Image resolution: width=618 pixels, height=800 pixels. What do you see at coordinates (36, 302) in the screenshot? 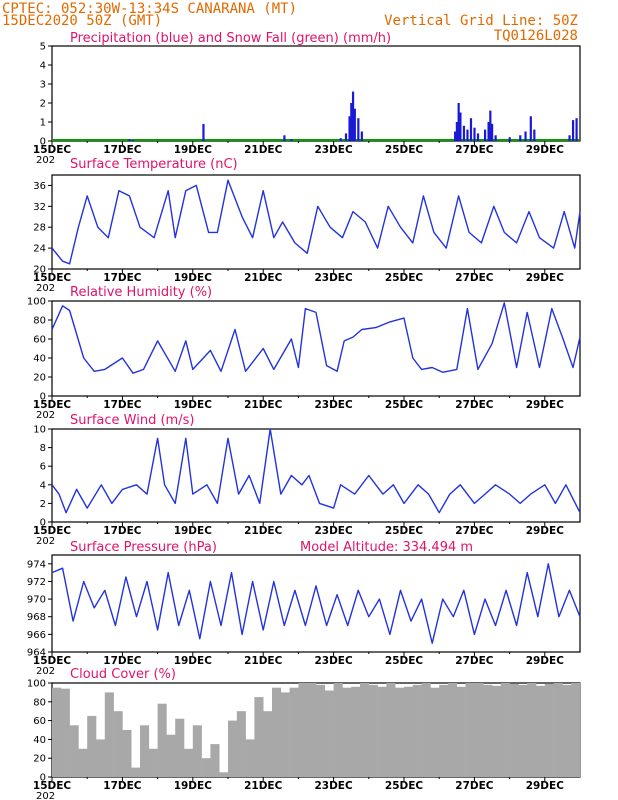
I see `y-tick-label: 100` at bounding box center [36, 302].